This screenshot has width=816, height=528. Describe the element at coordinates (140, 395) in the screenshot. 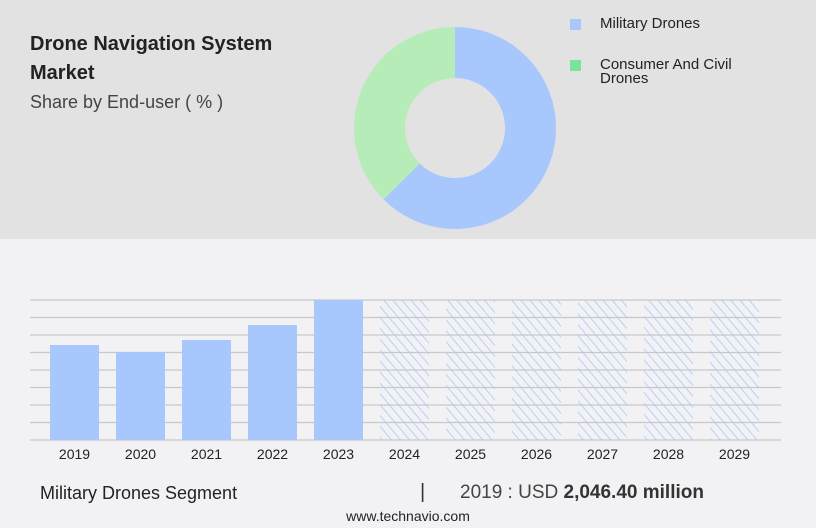

I see `bar-2020` at that location.